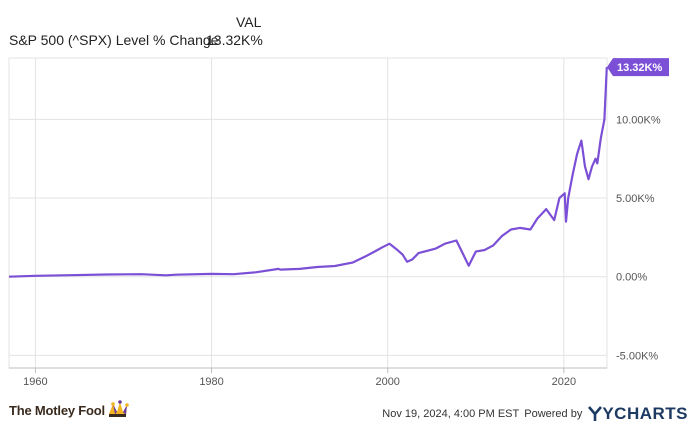 This screenshot has width=700, height=428. Describe the element at coordinates (114, 40) in the screenshot. I see `legend-series-name: S&P 500 (^SPX) Level % Change` at that location.